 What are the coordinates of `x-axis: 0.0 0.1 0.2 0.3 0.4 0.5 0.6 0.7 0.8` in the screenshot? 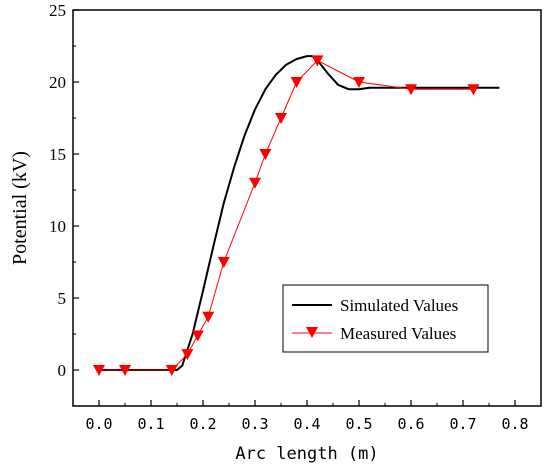 It's located at (307, 416).